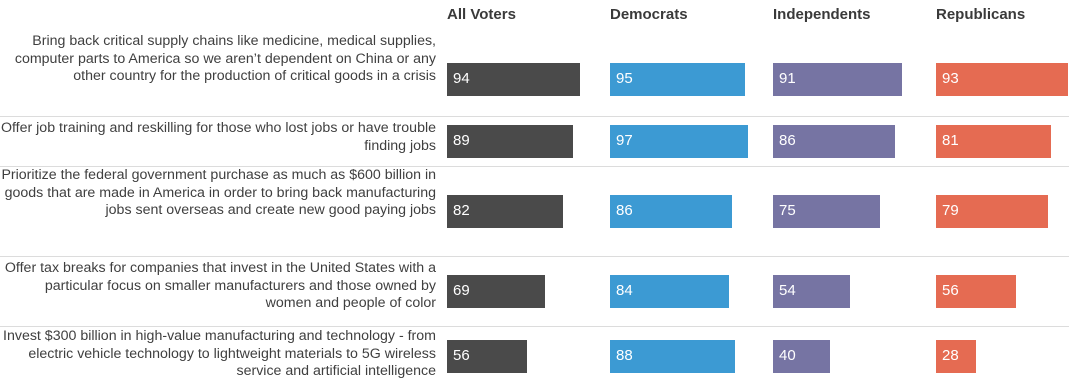 The height and width of the screenshot is (387, 1069). Describe the element at coordinates (481, 14) in the screenshot. I see `column-header-all-voters: All Voters` at that location.